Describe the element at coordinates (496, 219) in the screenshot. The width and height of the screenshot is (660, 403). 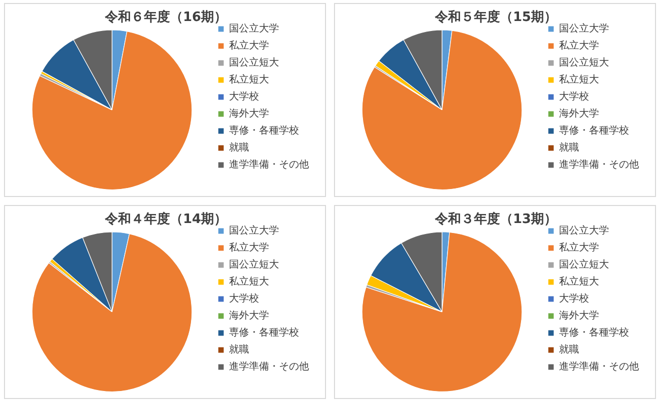
I see `text: 令和３年度（13期）` at that location.